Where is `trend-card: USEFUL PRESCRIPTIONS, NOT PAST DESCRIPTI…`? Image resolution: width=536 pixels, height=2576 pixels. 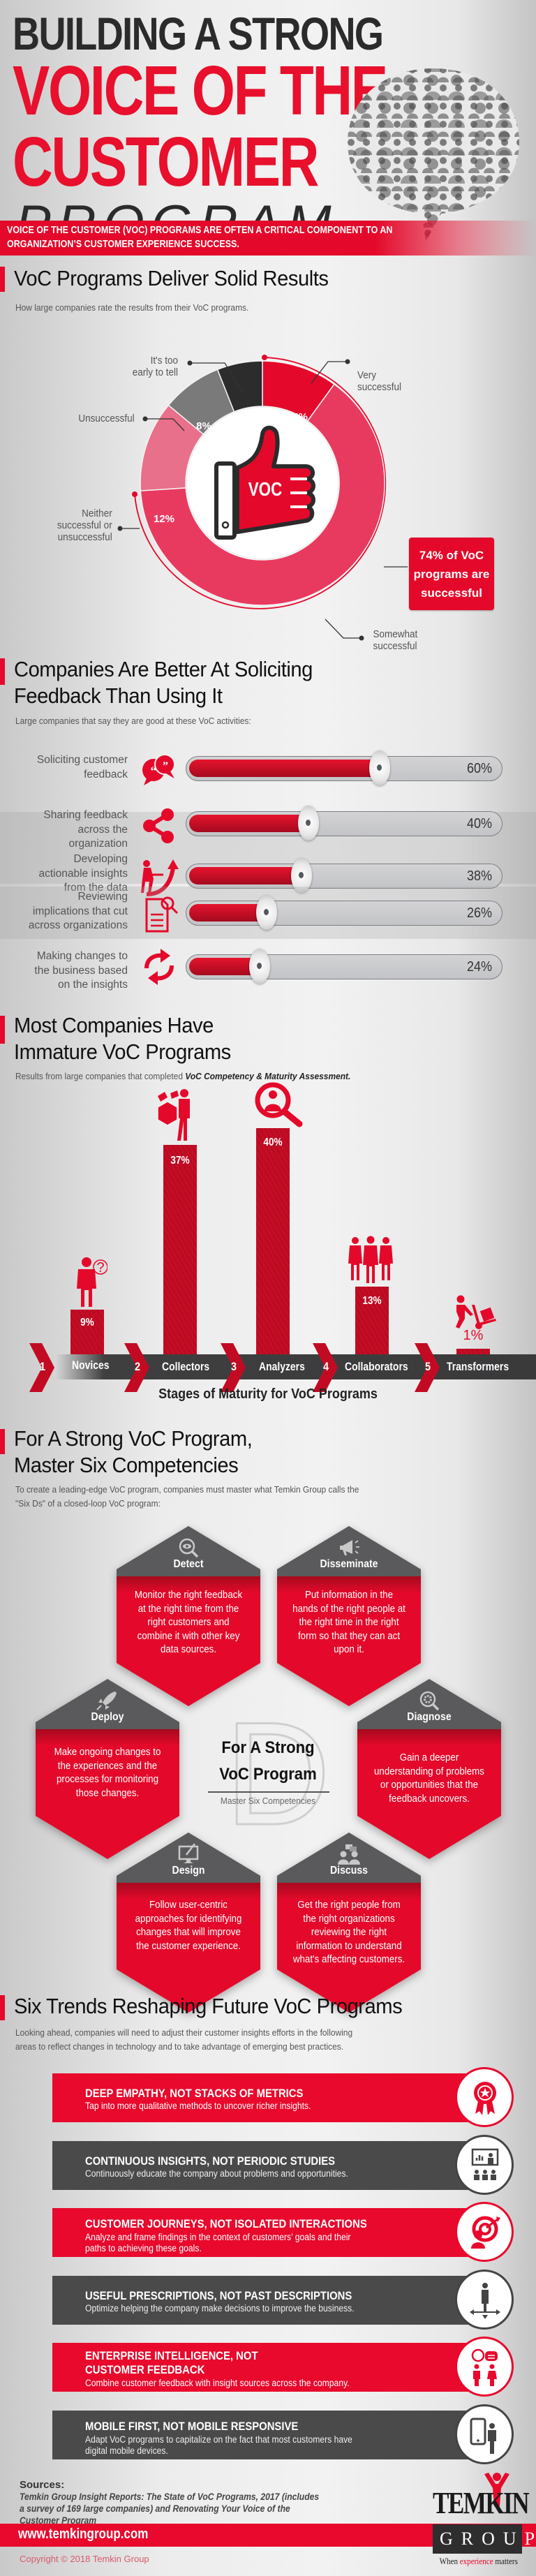
trend-card: USEFUL PRESCRIPTIONS, NOT PAST DESCRIPTI… is located at coordinates (283, 2300).